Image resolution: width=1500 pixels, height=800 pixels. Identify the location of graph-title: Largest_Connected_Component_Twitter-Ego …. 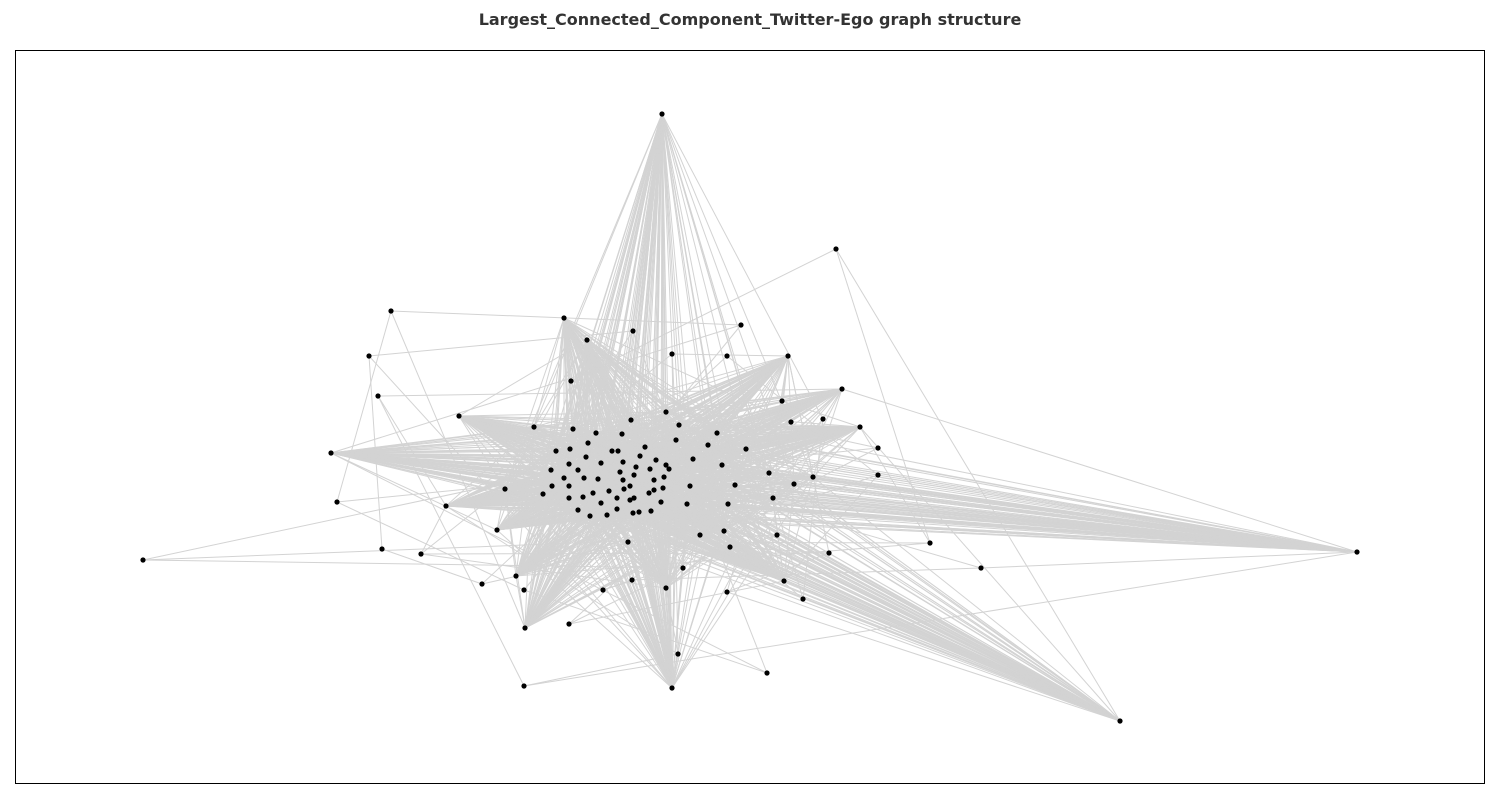
(750, 19).